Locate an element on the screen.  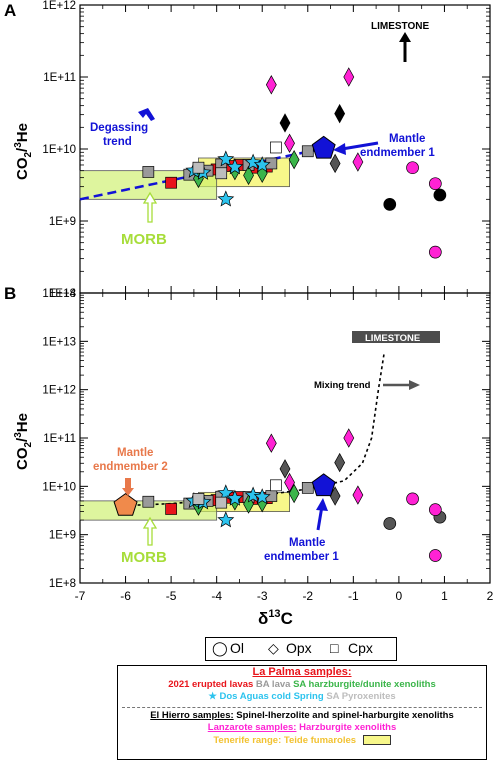
la-palma-erupted: 2021 erupted lavas is located at coordinates (211, 684).